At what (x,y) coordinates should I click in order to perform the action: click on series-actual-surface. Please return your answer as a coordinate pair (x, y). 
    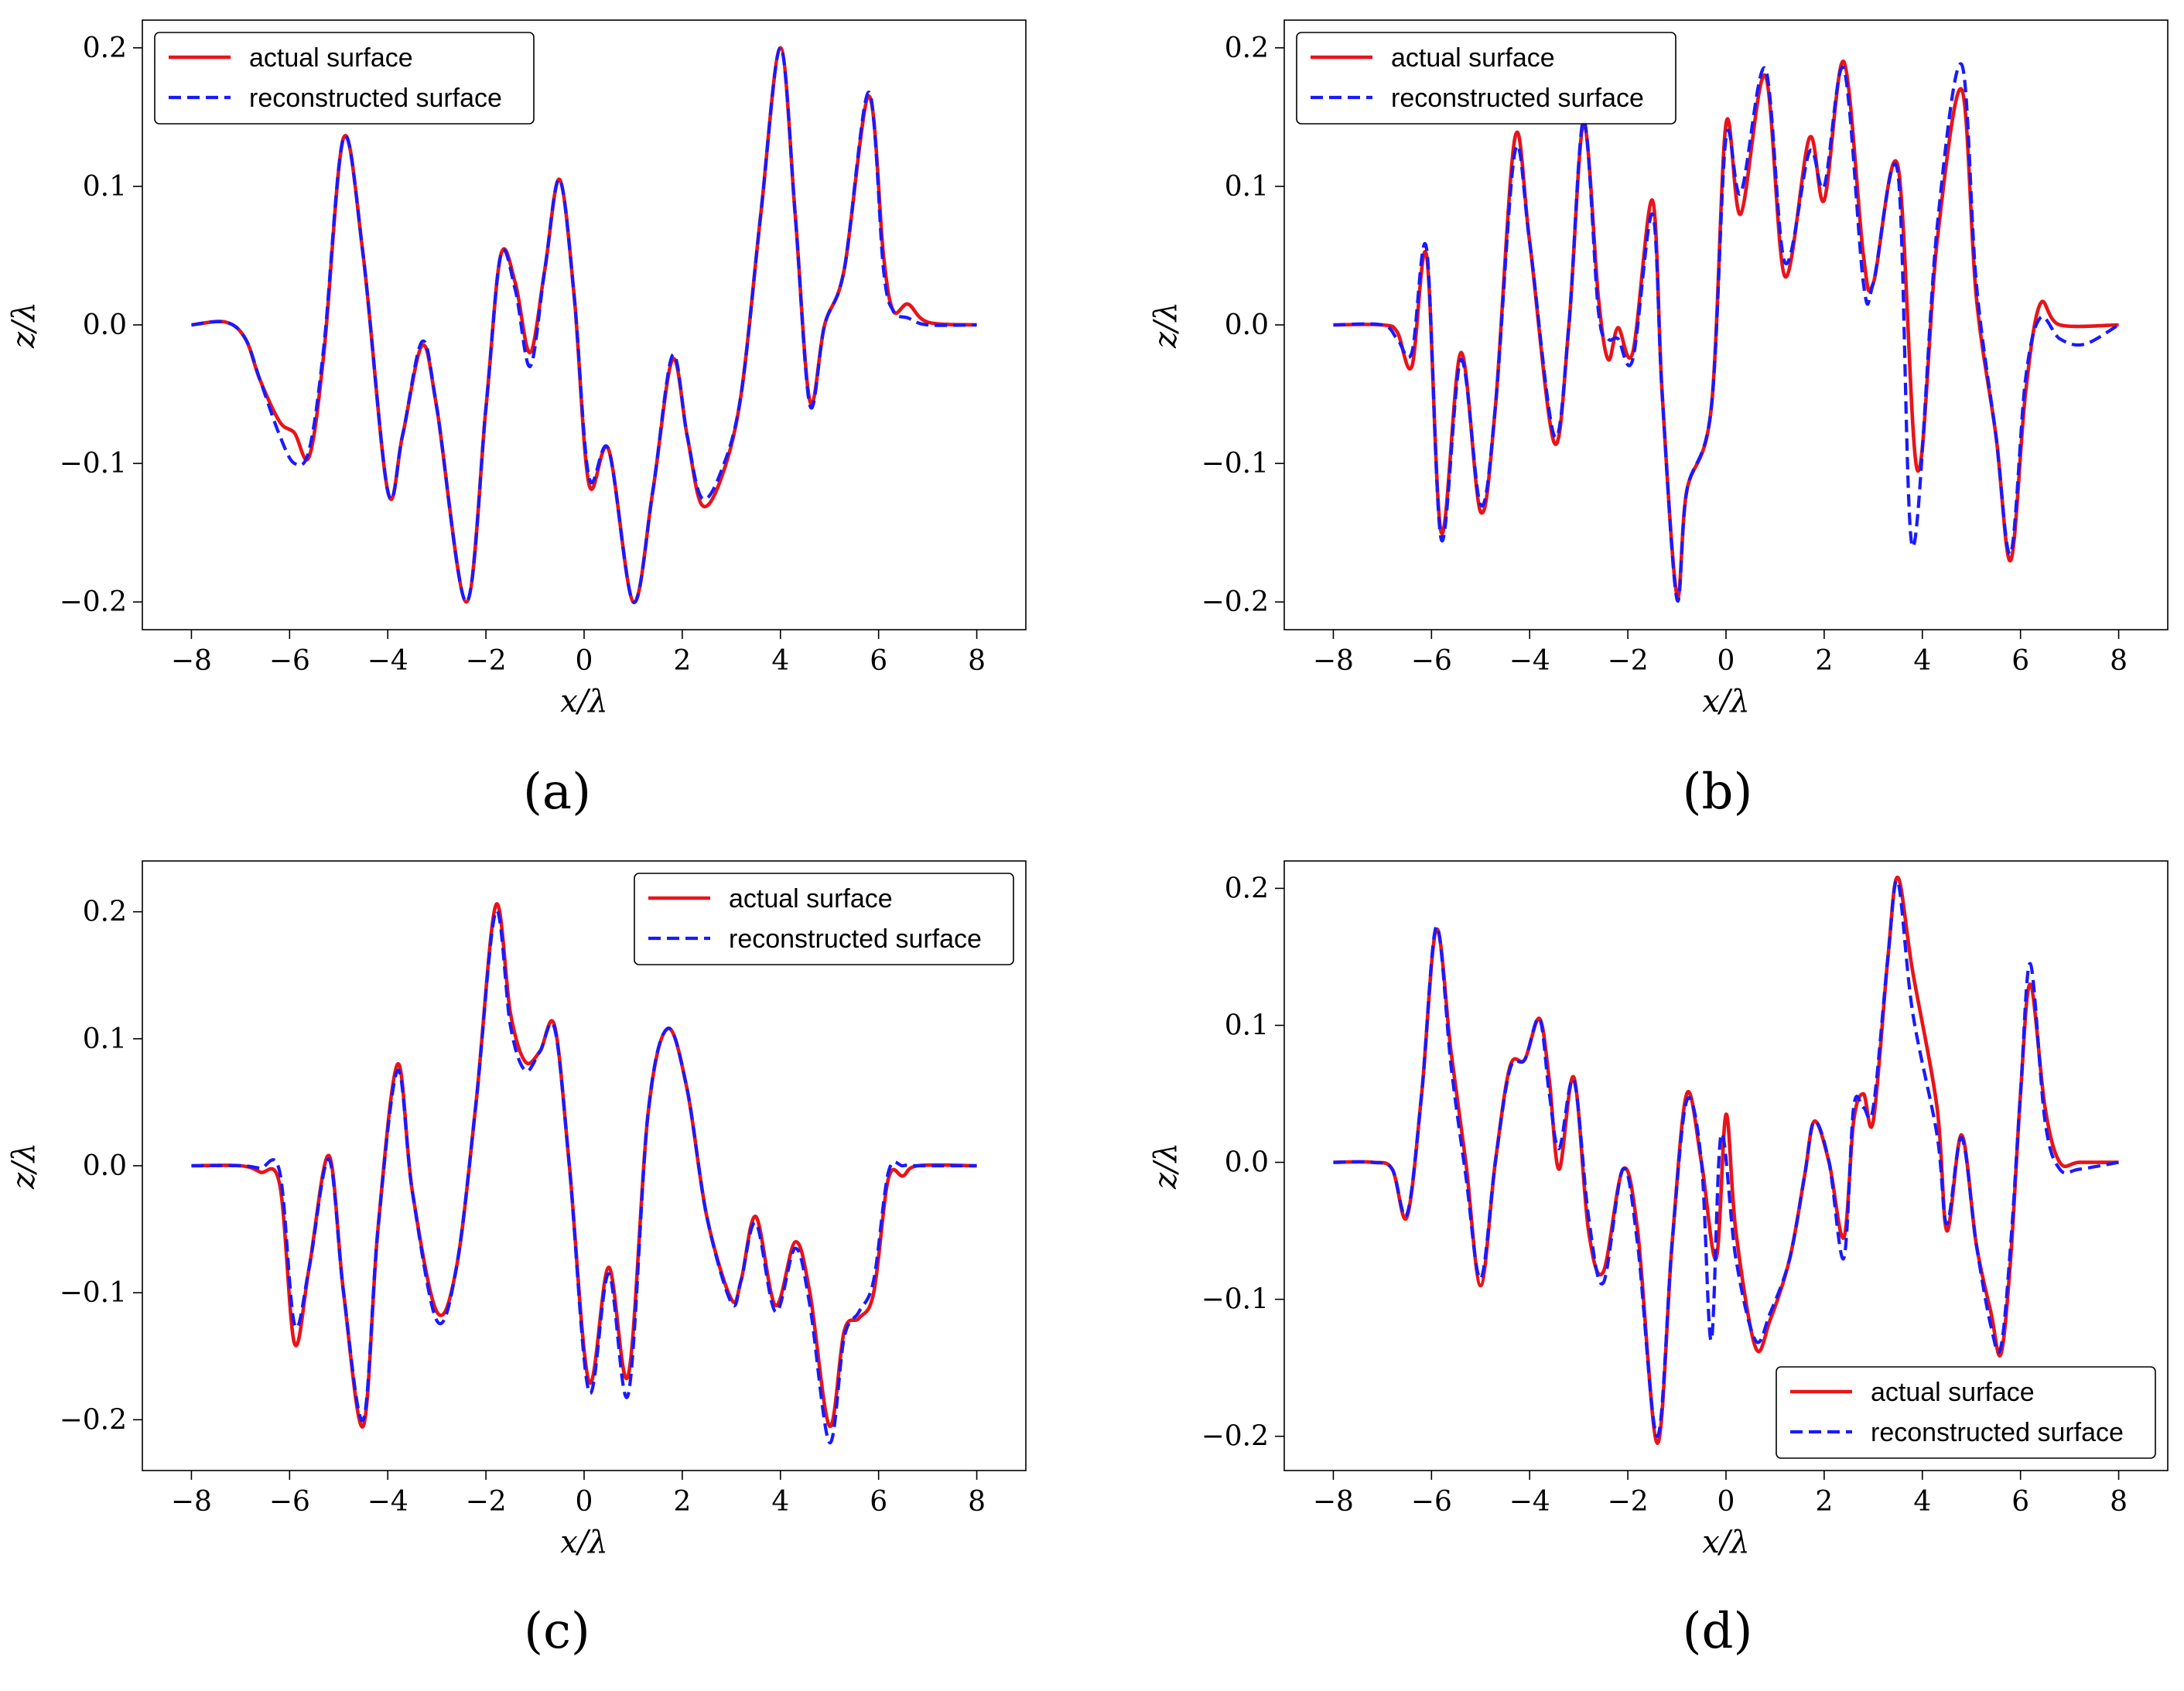
    Looking at the image, I should click on (584, 325).